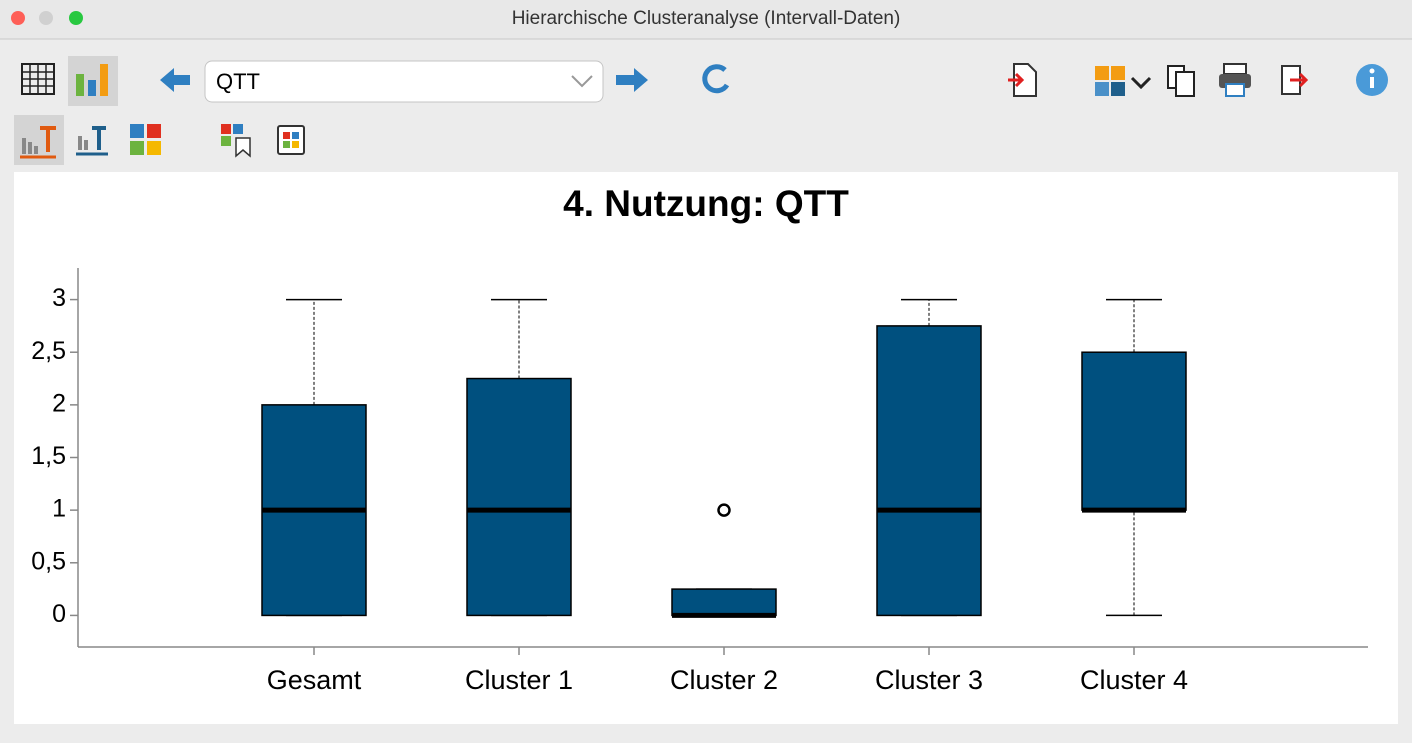  I want to click on close-button, so click(18, 18).